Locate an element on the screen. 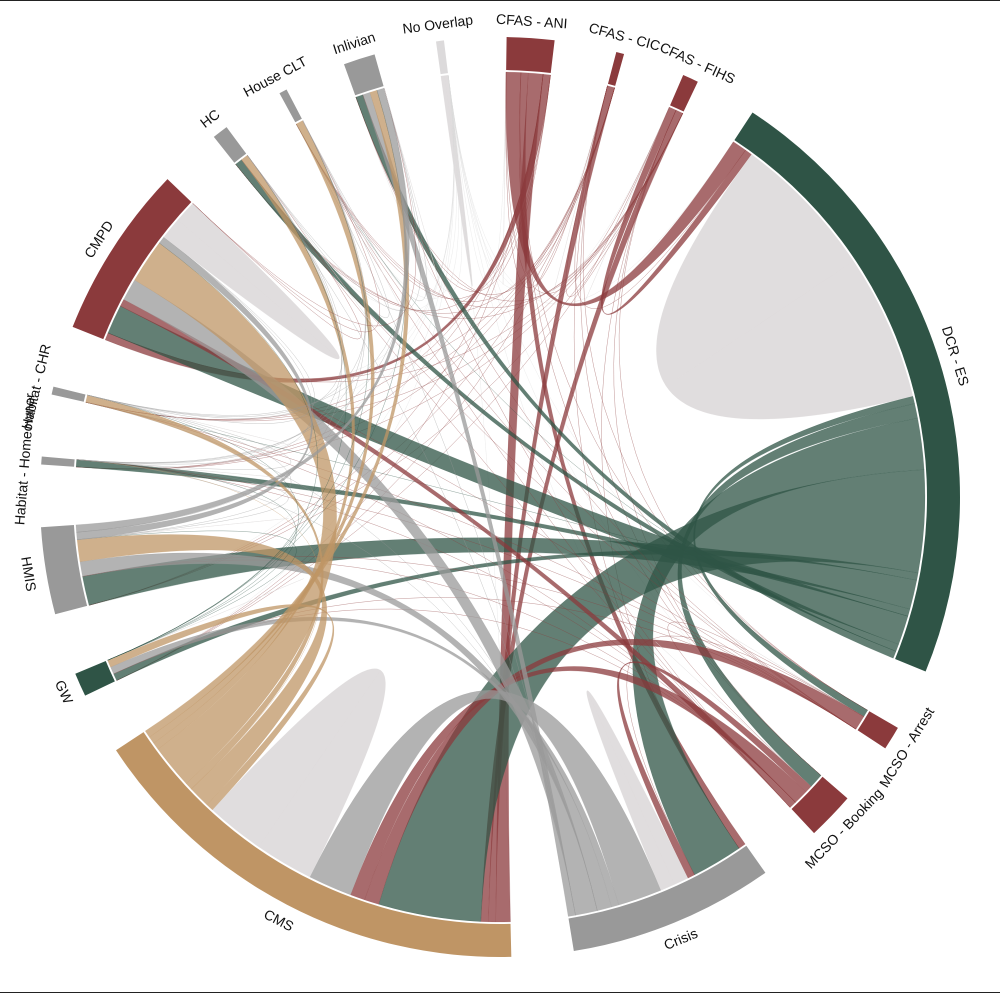 This screenshot has height=994, width=1000. group-label: HMIS is located at coordinates (28, 573).